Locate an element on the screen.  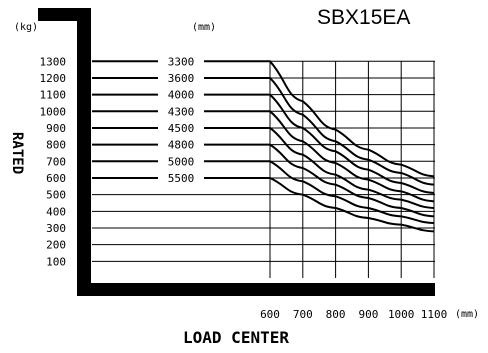
x-tick-label: 900 is located at coordinates (368, 314).